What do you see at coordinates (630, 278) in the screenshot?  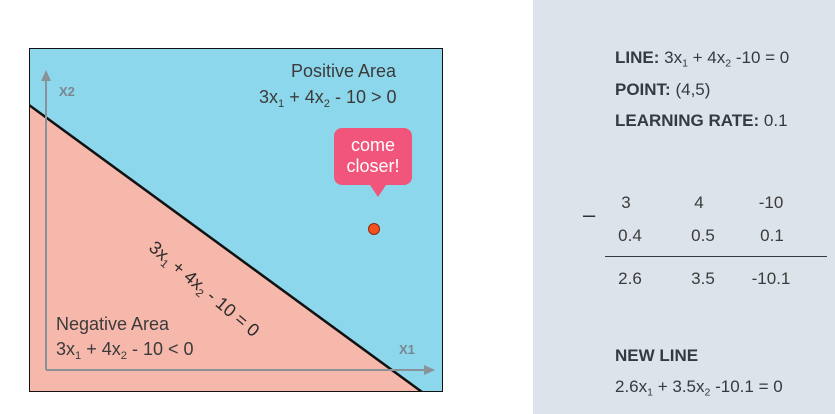 I see `calc-result-cell: 2.6` at bounding box center [630, 278].